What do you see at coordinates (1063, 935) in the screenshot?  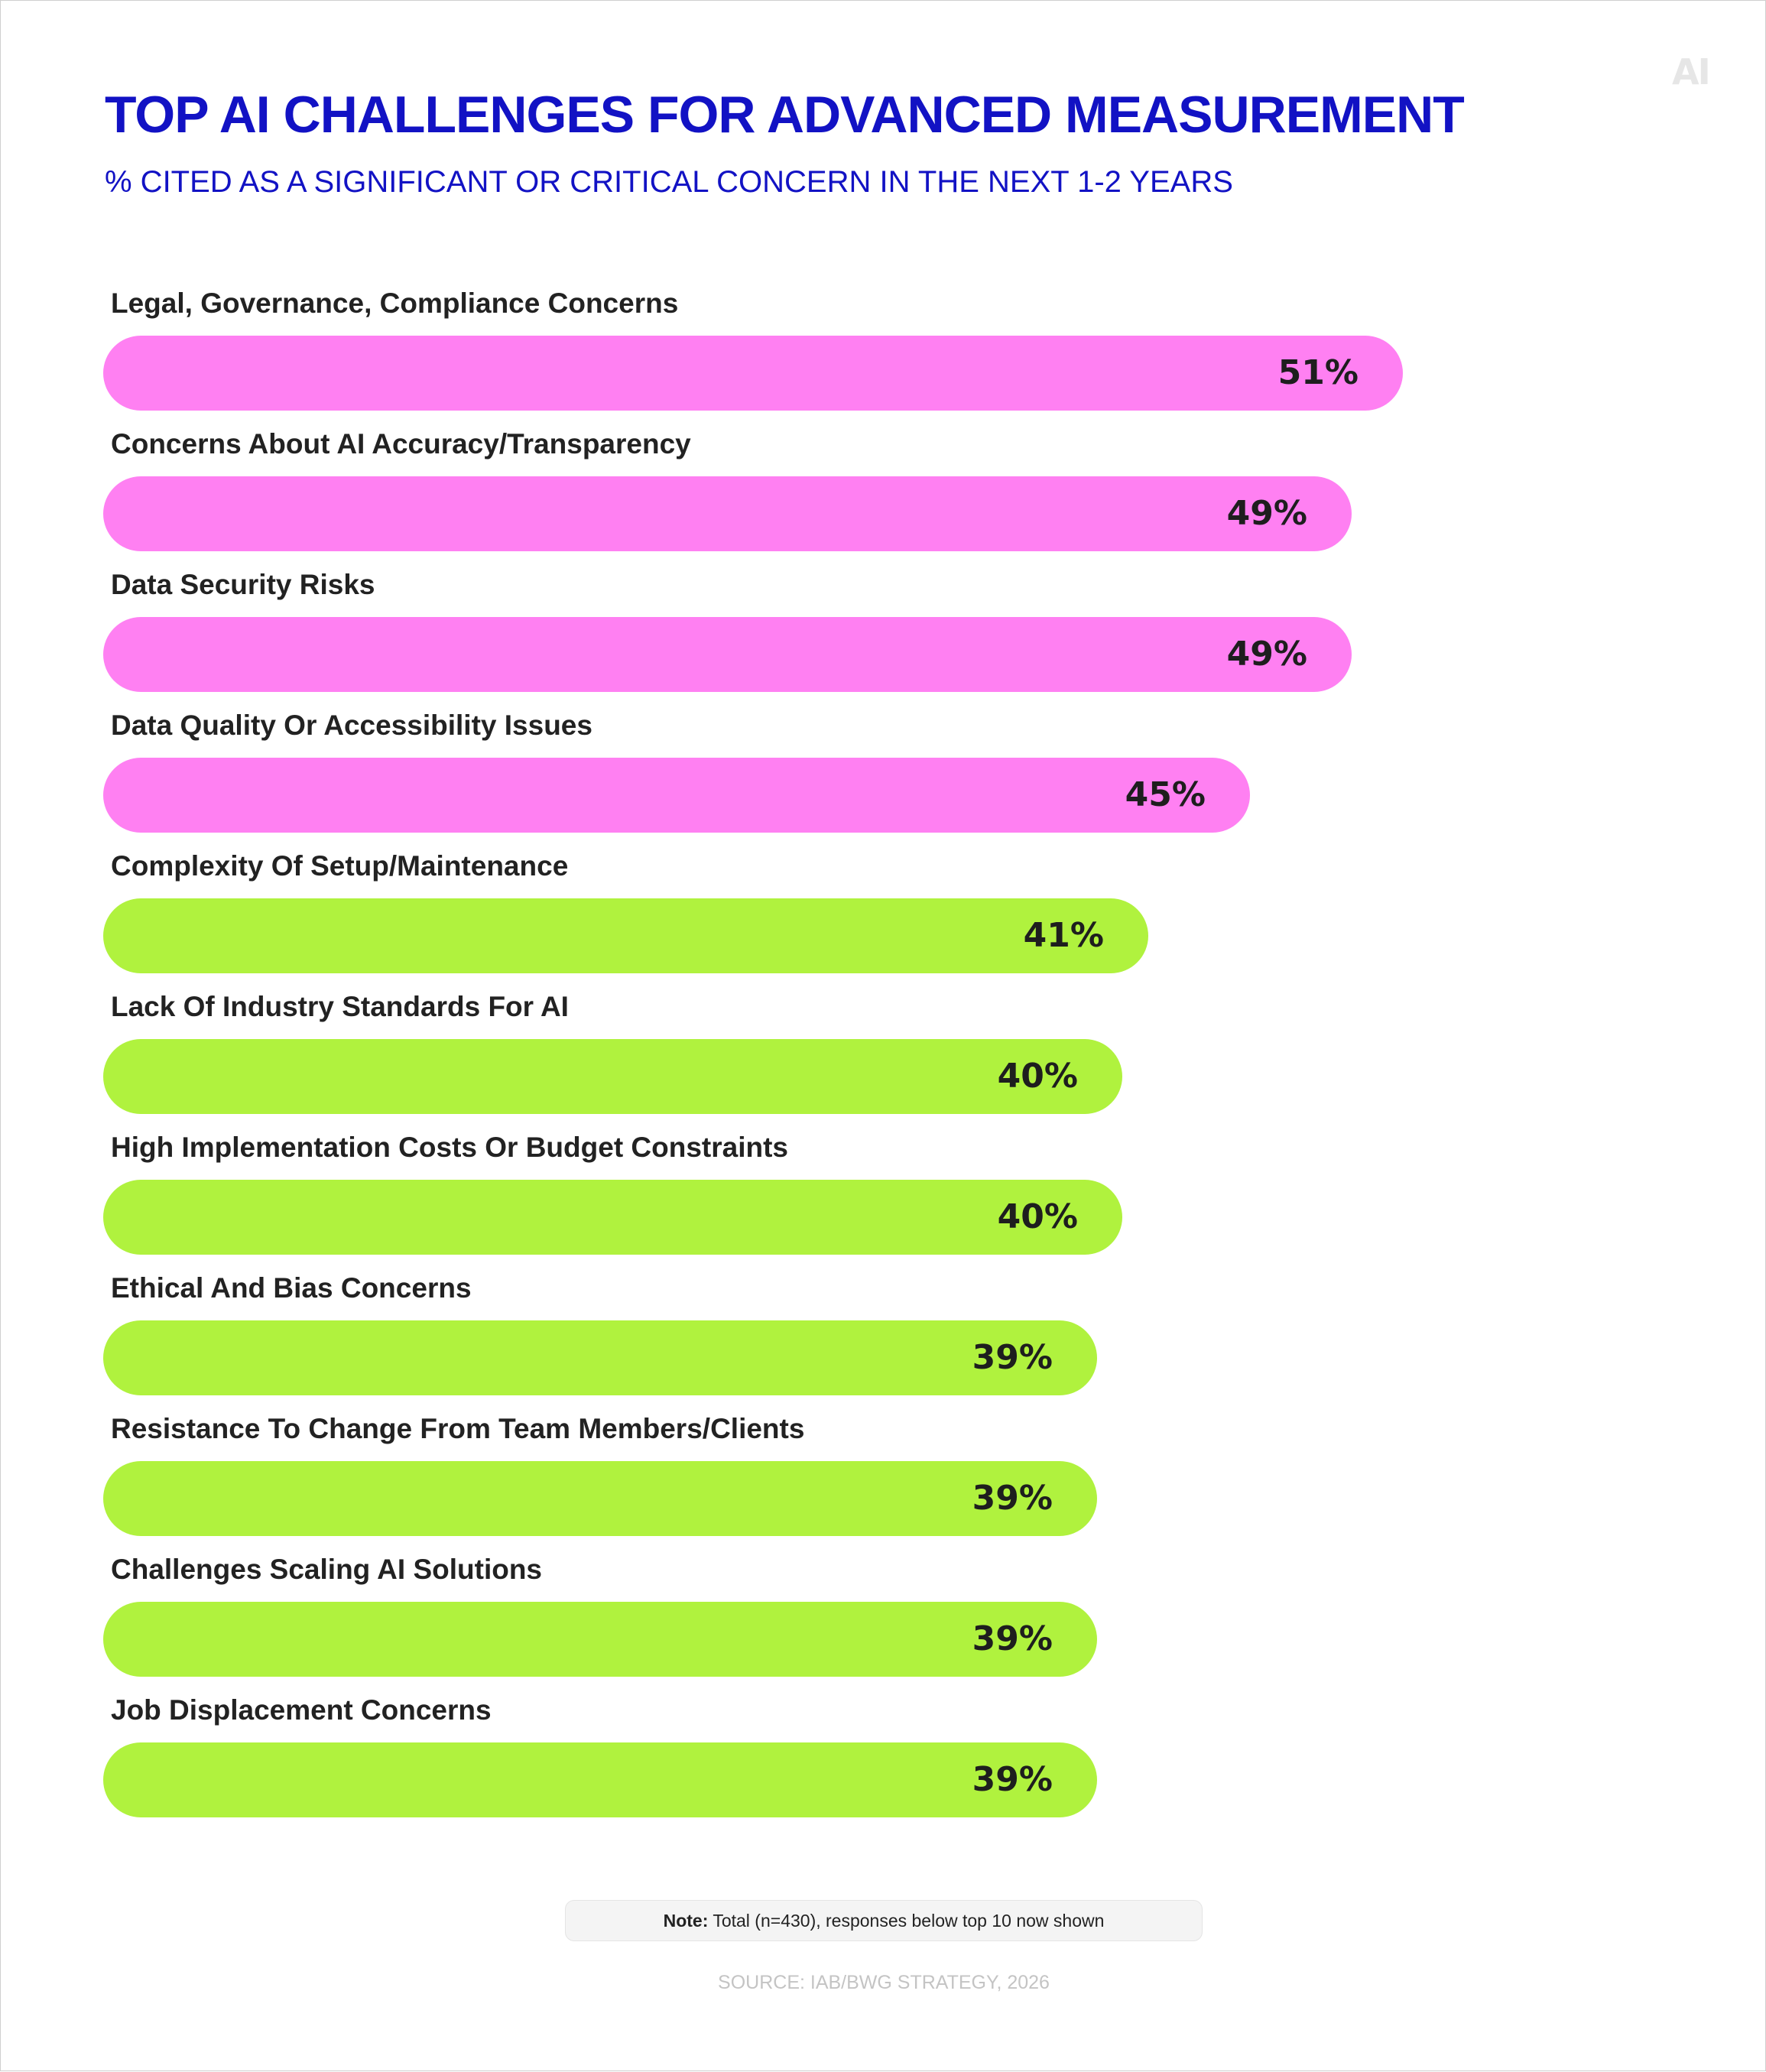 I see `bar-value-label: 41%` at bounding box center [1063, 935].